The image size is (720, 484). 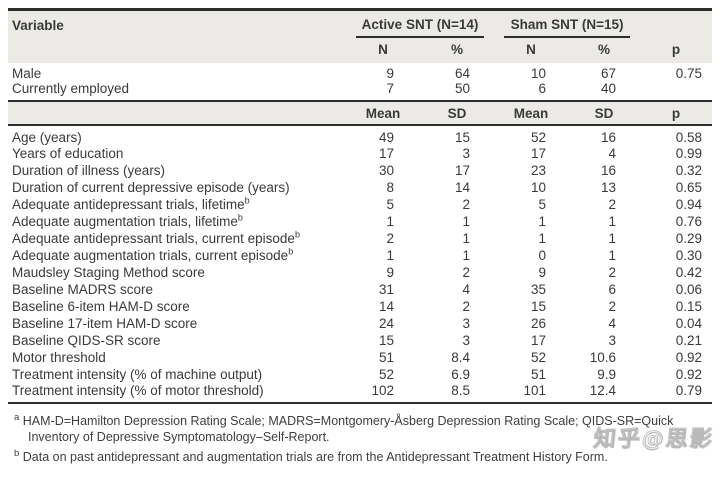 What do you see at coordinates (105, 323) in the screenshot?
I see `row-label: Baseline 17-item HAM-D score` at bounding box center [105, 323].